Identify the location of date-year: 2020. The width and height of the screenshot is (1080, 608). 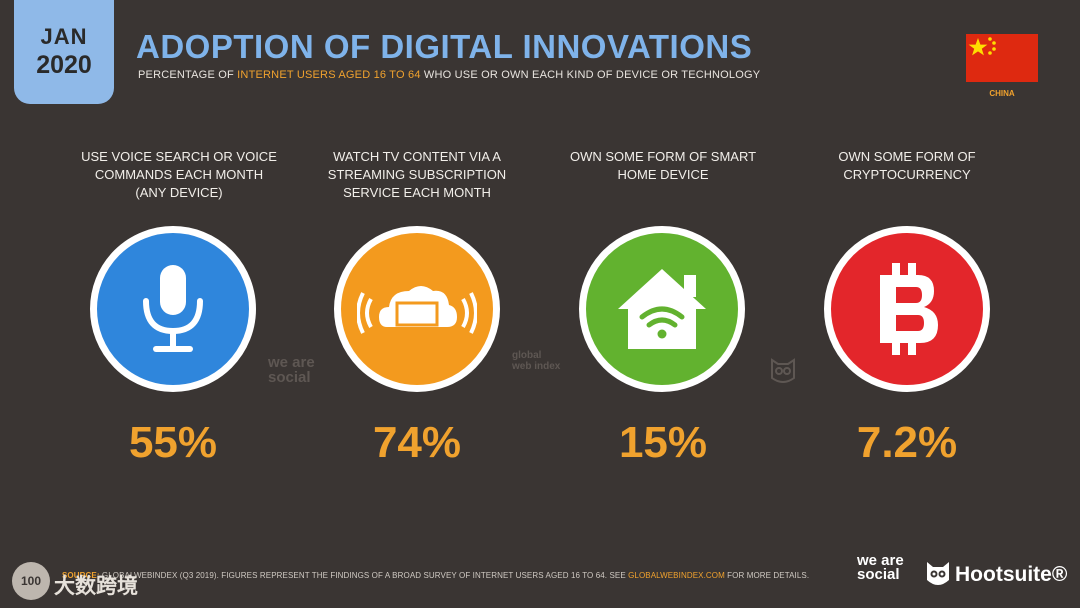
(64, 65).